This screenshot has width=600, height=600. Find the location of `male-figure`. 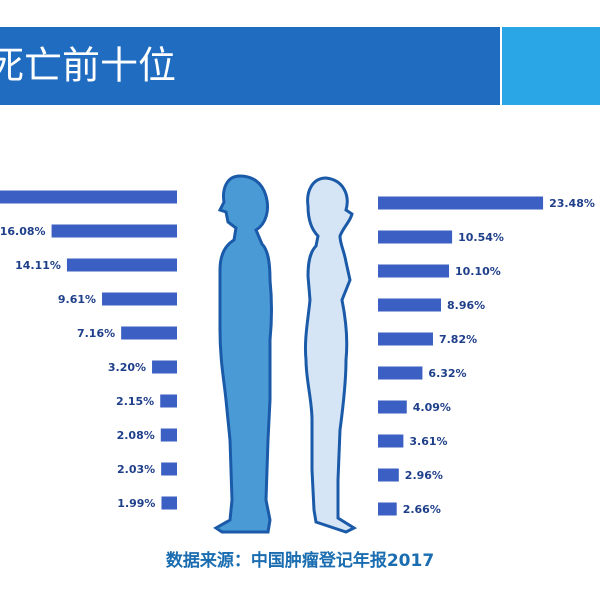

male-figure is located at coordinates (243, 354).